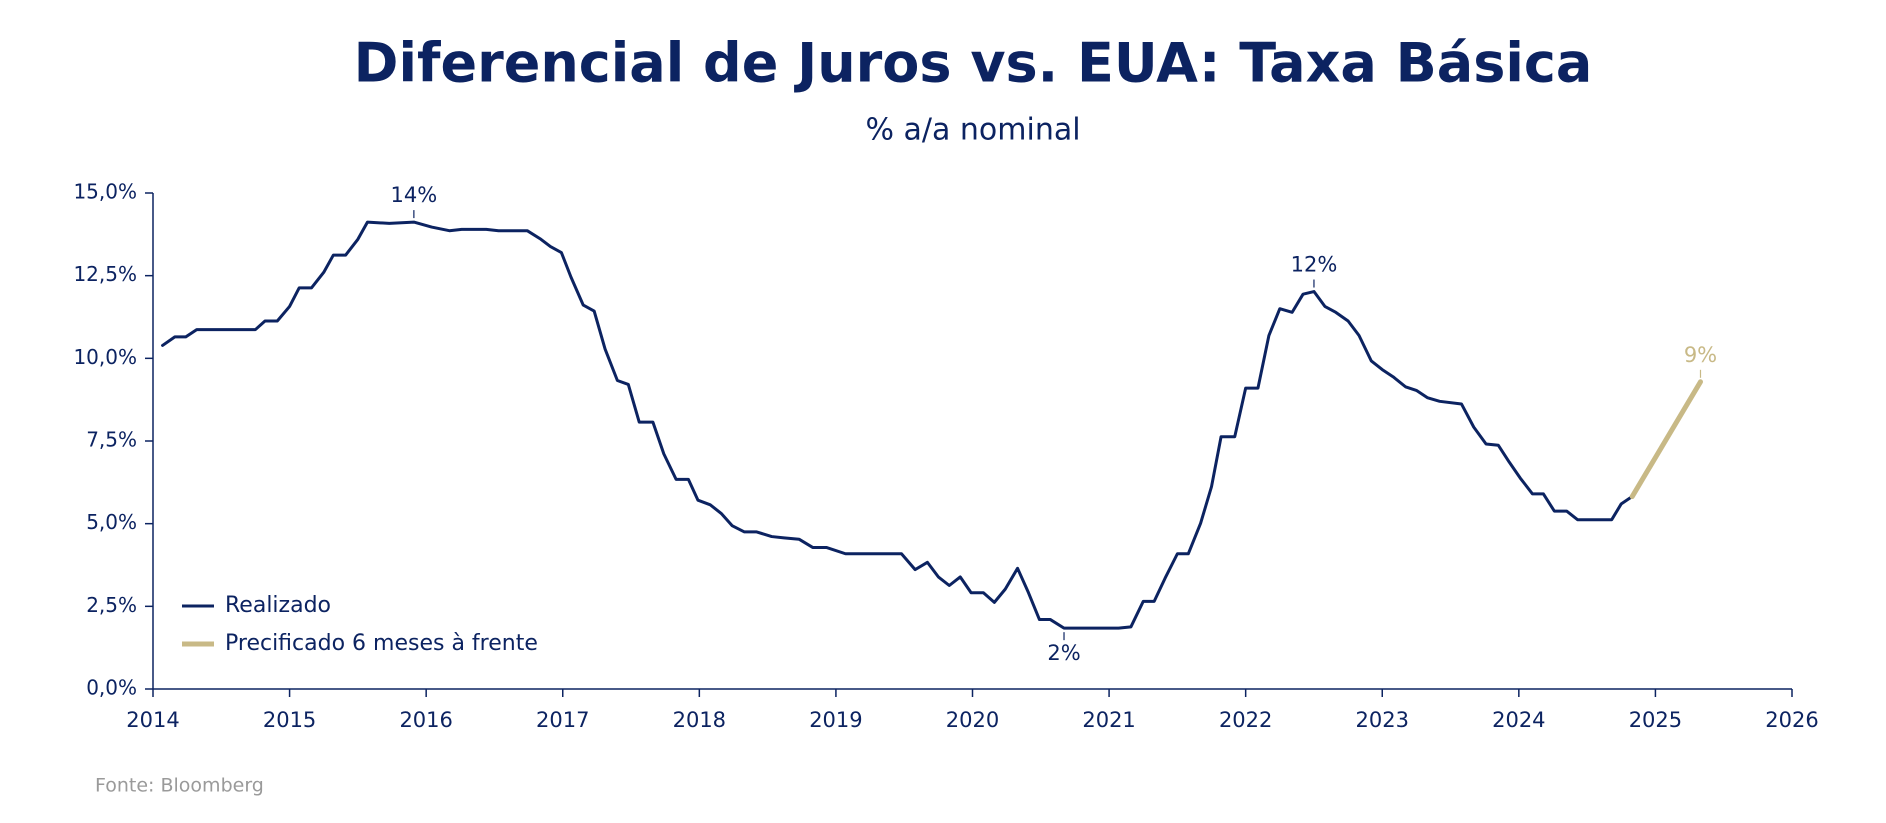 The width and height of the screenshot is (1886, 823). I want to click on x-tick-label: 2019, so click(835, 720).